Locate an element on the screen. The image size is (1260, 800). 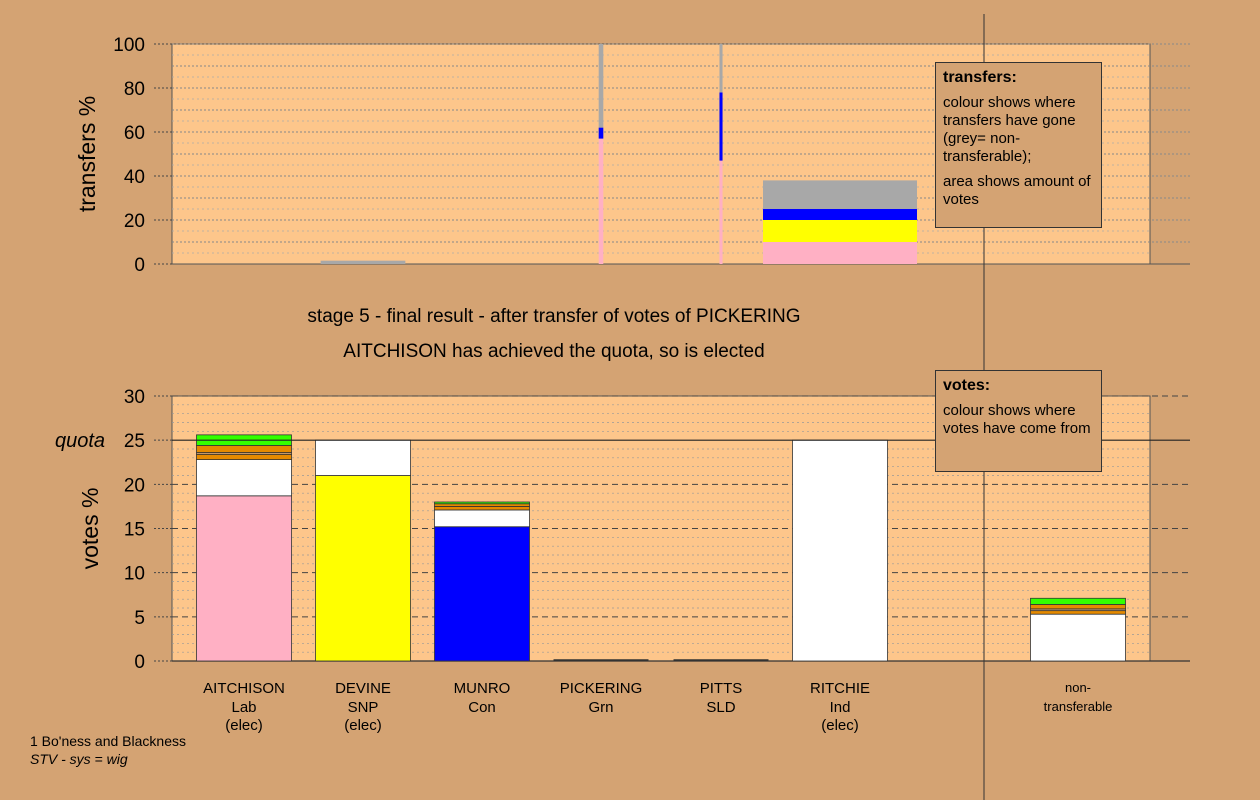
vote-segment-nontransferable-sld is located at coordinates (1078, 612).